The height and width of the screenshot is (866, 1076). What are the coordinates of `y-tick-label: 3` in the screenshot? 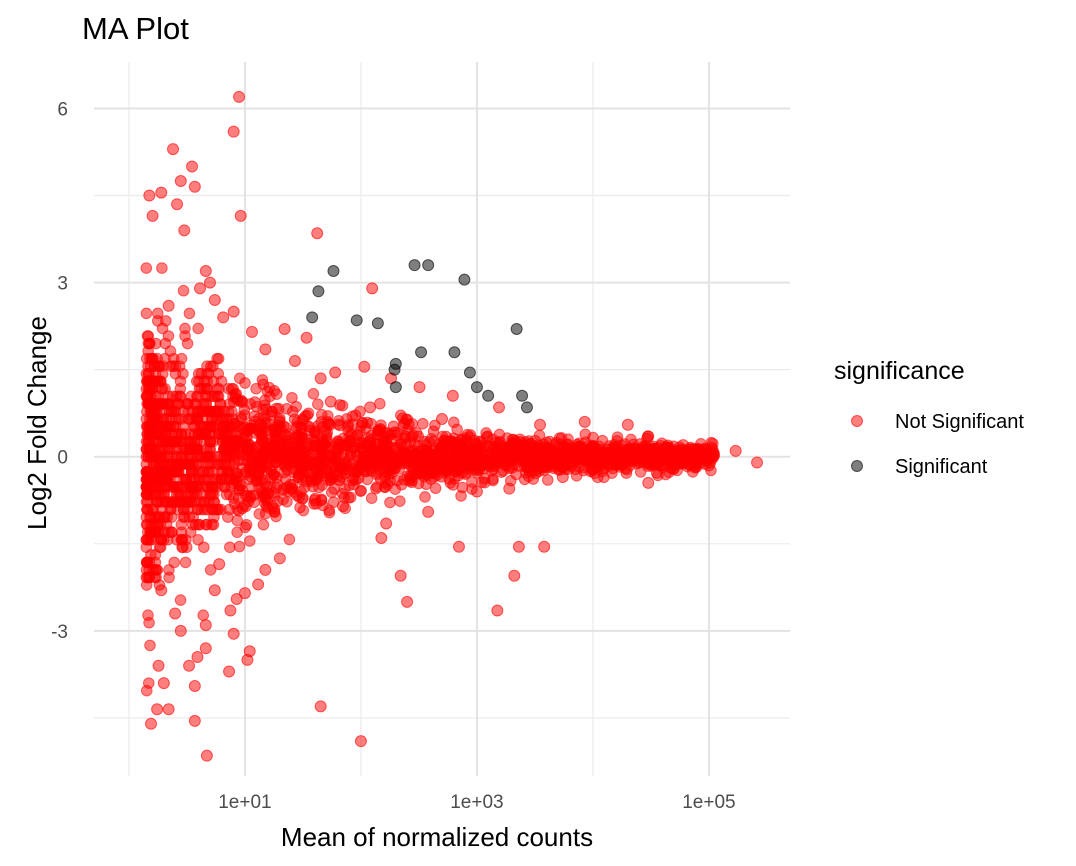 It's located at (62, 284).